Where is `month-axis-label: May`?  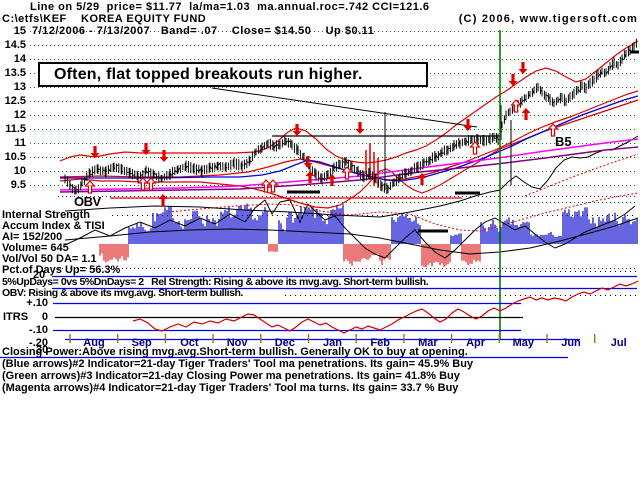 month-axis-label: May is located at coordinates (523, 343).